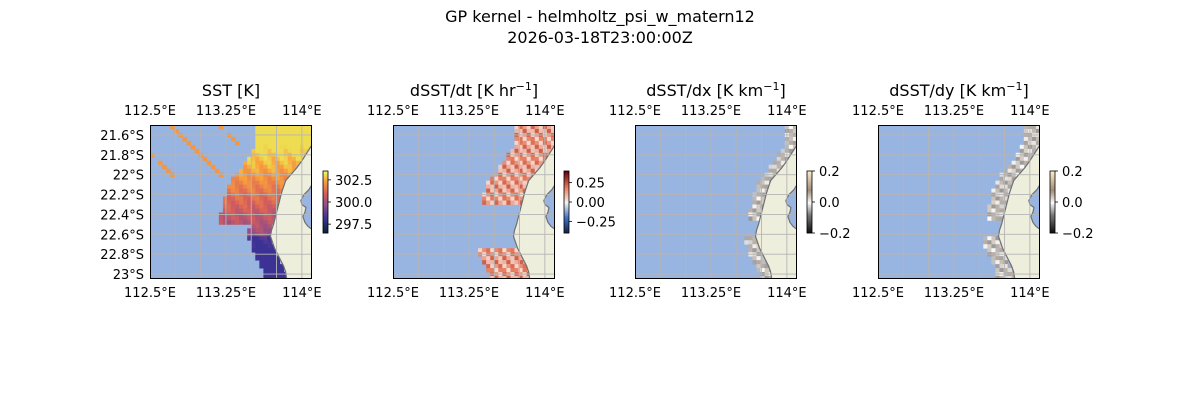  I want to click on panel-title: SST [K], so click(231, 90).